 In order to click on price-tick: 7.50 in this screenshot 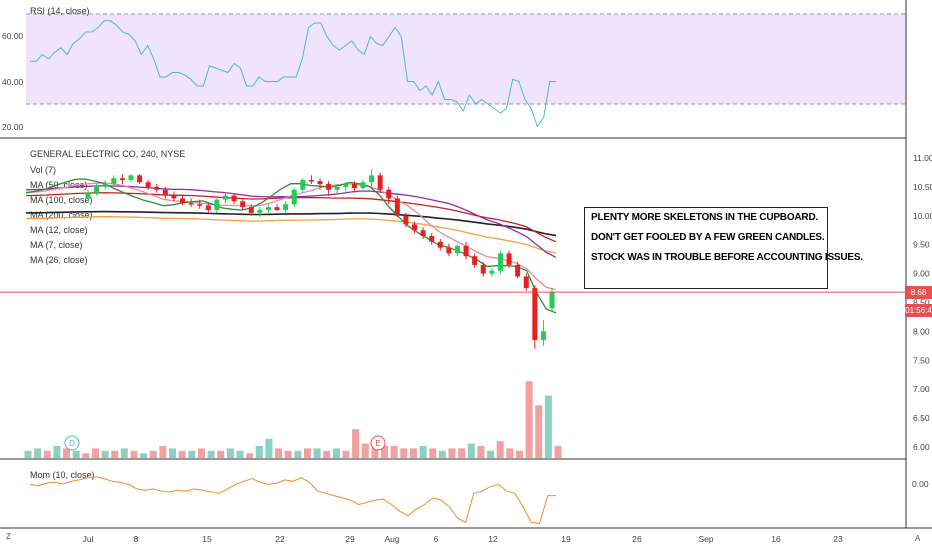, I will do `click(921, 360)`.